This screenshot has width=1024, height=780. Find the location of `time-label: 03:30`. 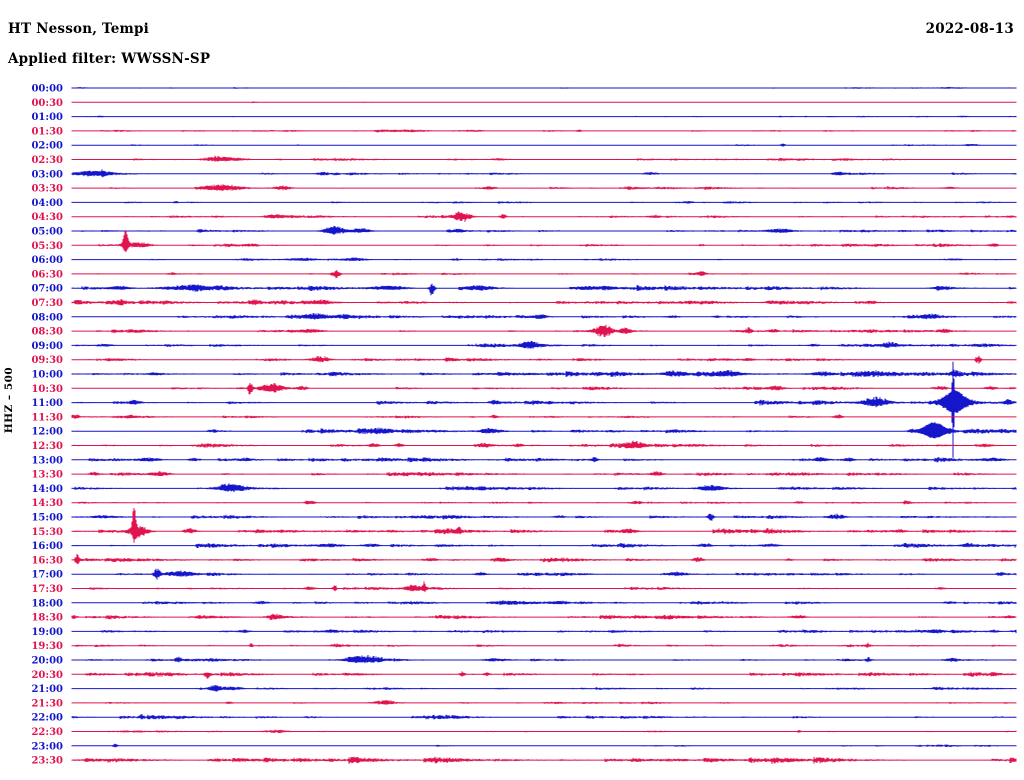

time-label: 03:30 is located at coordinates (47, 189).